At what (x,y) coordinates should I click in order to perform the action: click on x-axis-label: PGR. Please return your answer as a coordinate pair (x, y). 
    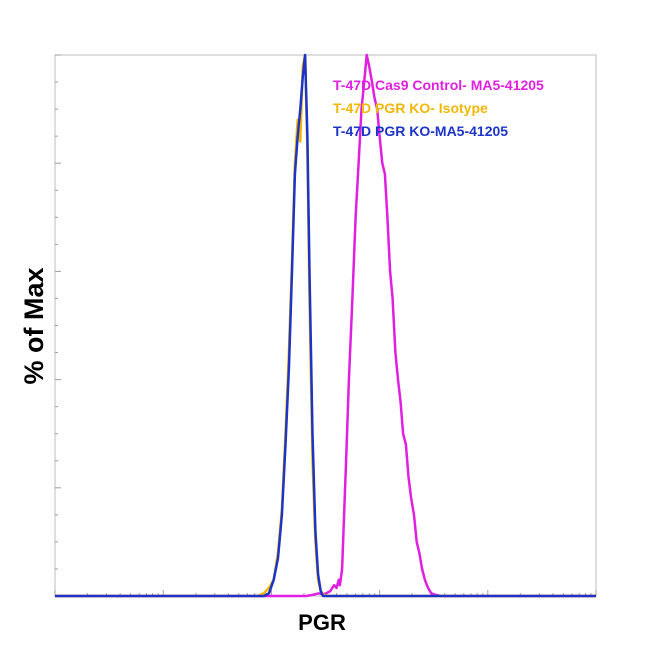
    Looking at the image, I should click on (322, 622).